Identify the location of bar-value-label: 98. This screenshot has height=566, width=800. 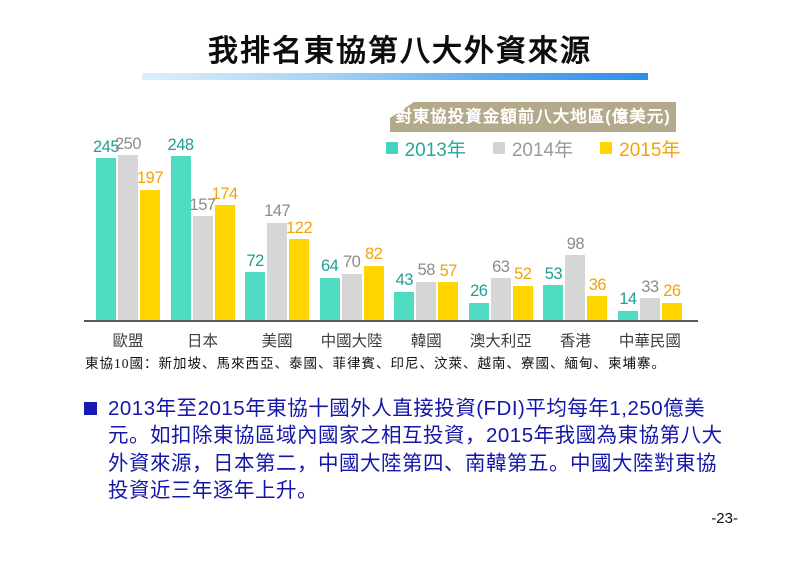
(575, 243).